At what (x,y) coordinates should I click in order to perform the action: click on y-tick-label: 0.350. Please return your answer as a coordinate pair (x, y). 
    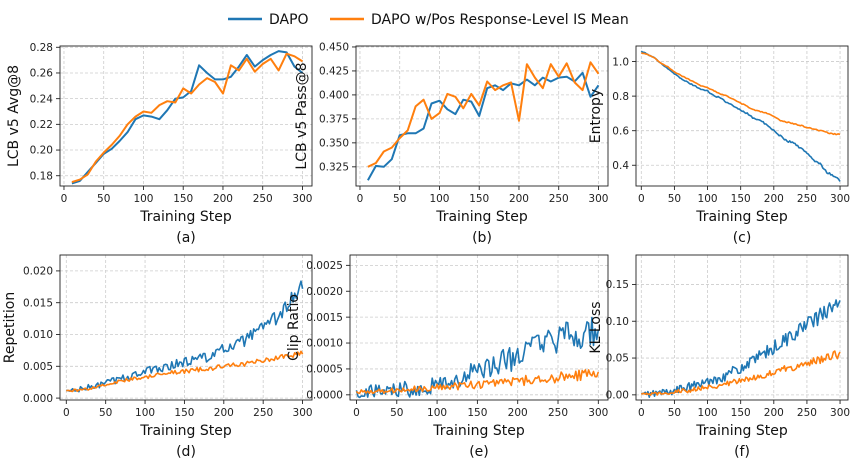
    Looking at the image, I should click on (334, 144).